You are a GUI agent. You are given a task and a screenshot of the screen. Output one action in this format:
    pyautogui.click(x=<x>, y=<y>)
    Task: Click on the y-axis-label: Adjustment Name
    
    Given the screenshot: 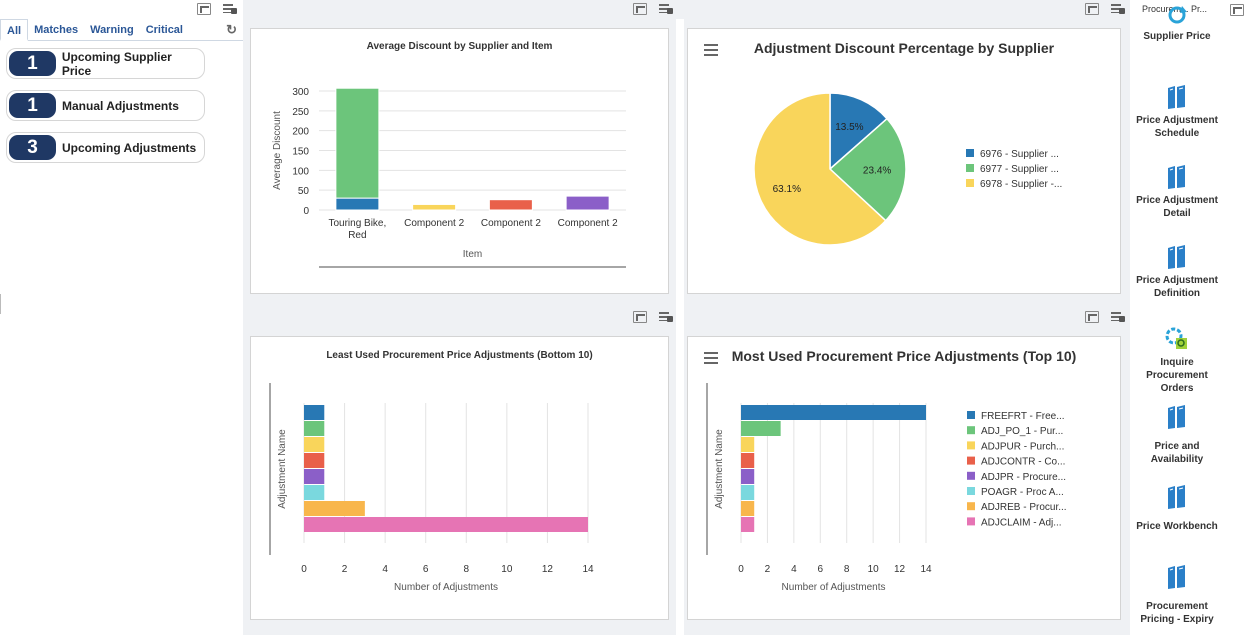 What is the action you would take?
    pyautogui.click(x=719, y=469)
    